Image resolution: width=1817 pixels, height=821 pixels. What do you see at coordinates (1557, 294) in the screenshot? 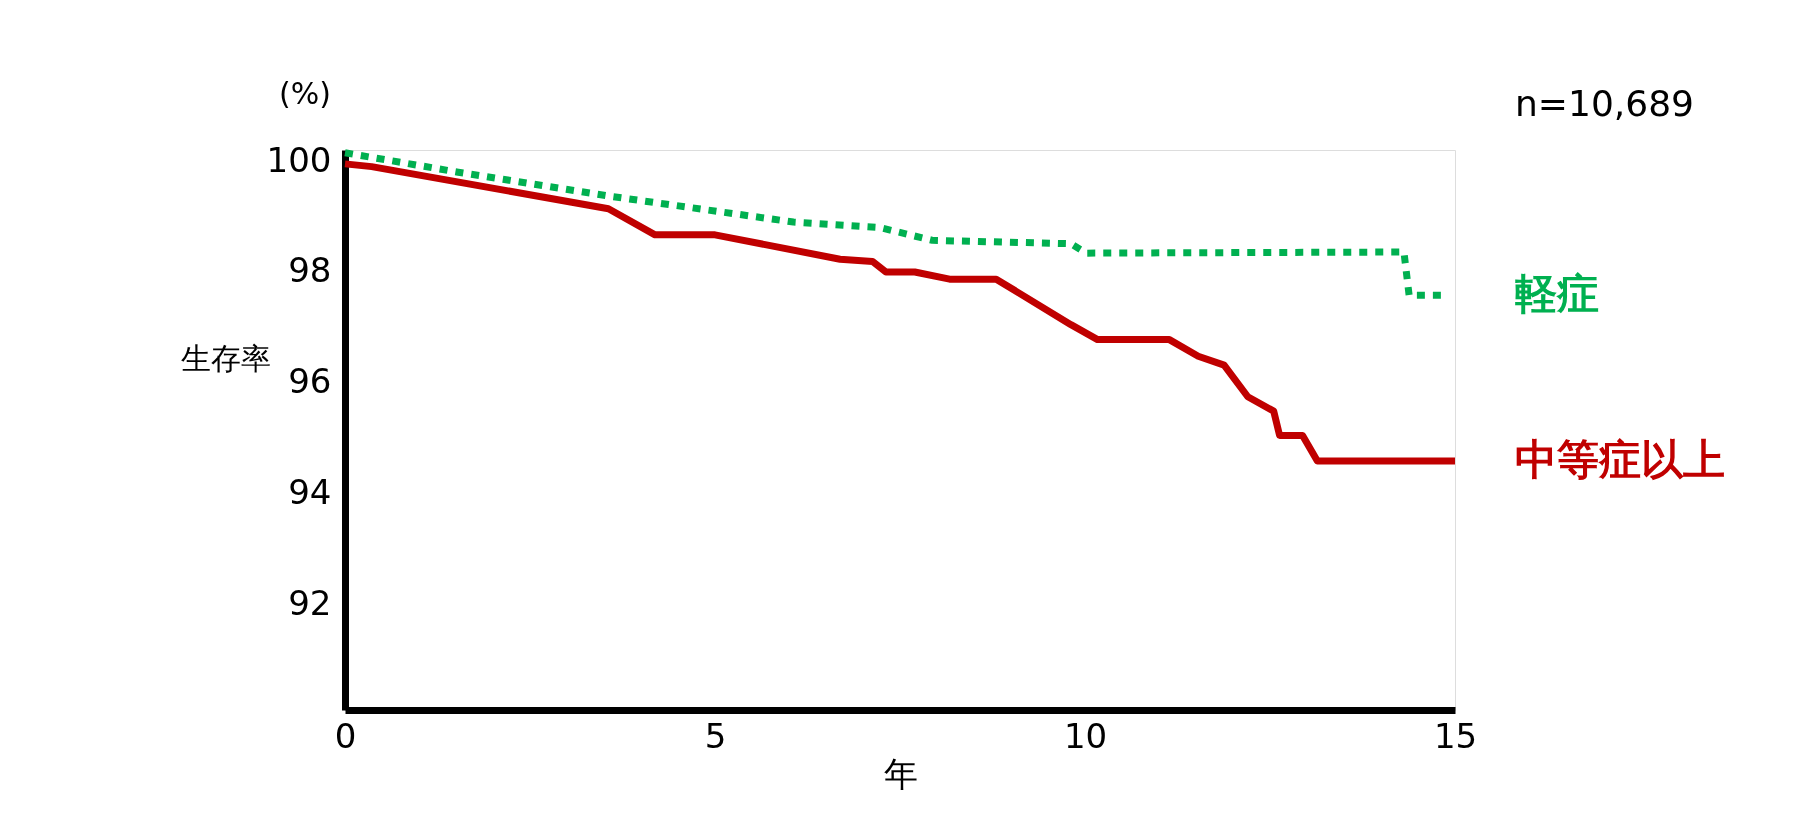
I see `series-label: 軽症` at bounding box center [1557, 294].